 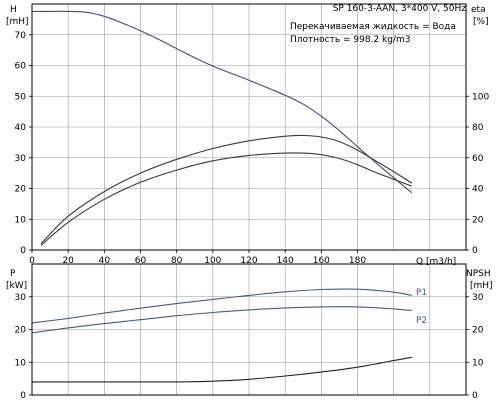 What do you see at coordinates (478, 128) in the screenshot?
I see `top-right-tick-label: 80` at bounding box center [478, 128].